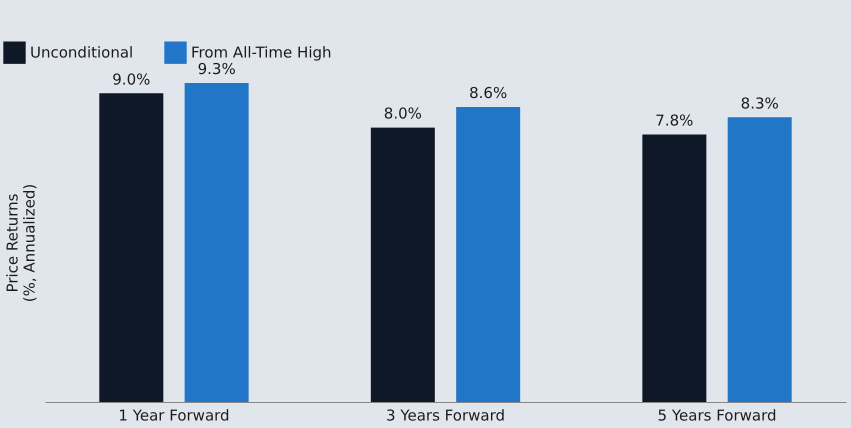  Describe the element at coordinates (717, 415) in the screenshot. I see `x-tick-label: 5 Years Forward` at that location.